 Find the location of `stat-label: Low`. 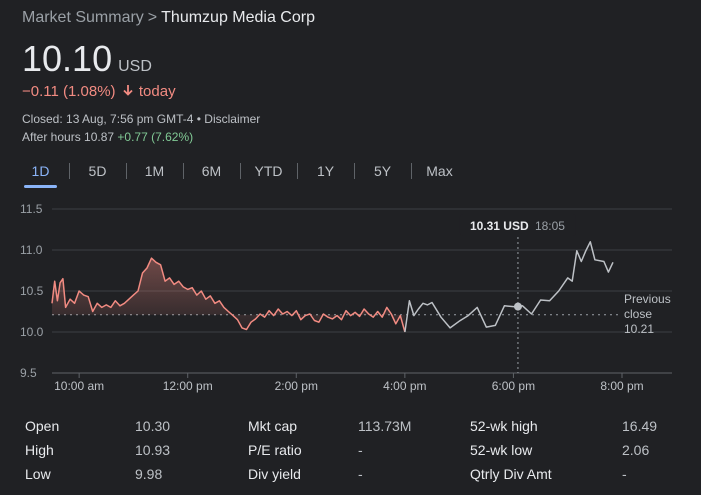

stat-label: Low is located at coordinates (38, 474).